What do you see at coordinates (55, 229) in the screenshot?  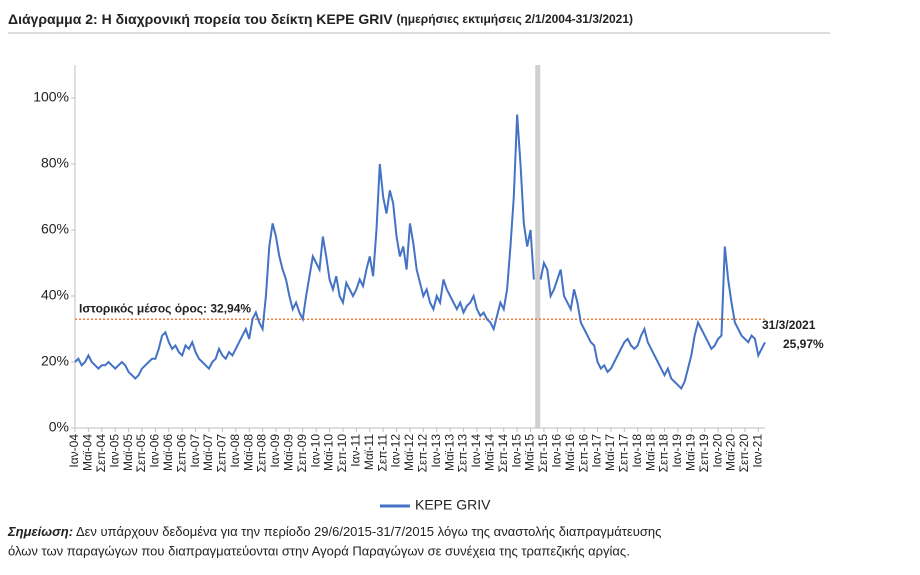 I see `y-tick-label: 60%` at bounding box center [55, 229].